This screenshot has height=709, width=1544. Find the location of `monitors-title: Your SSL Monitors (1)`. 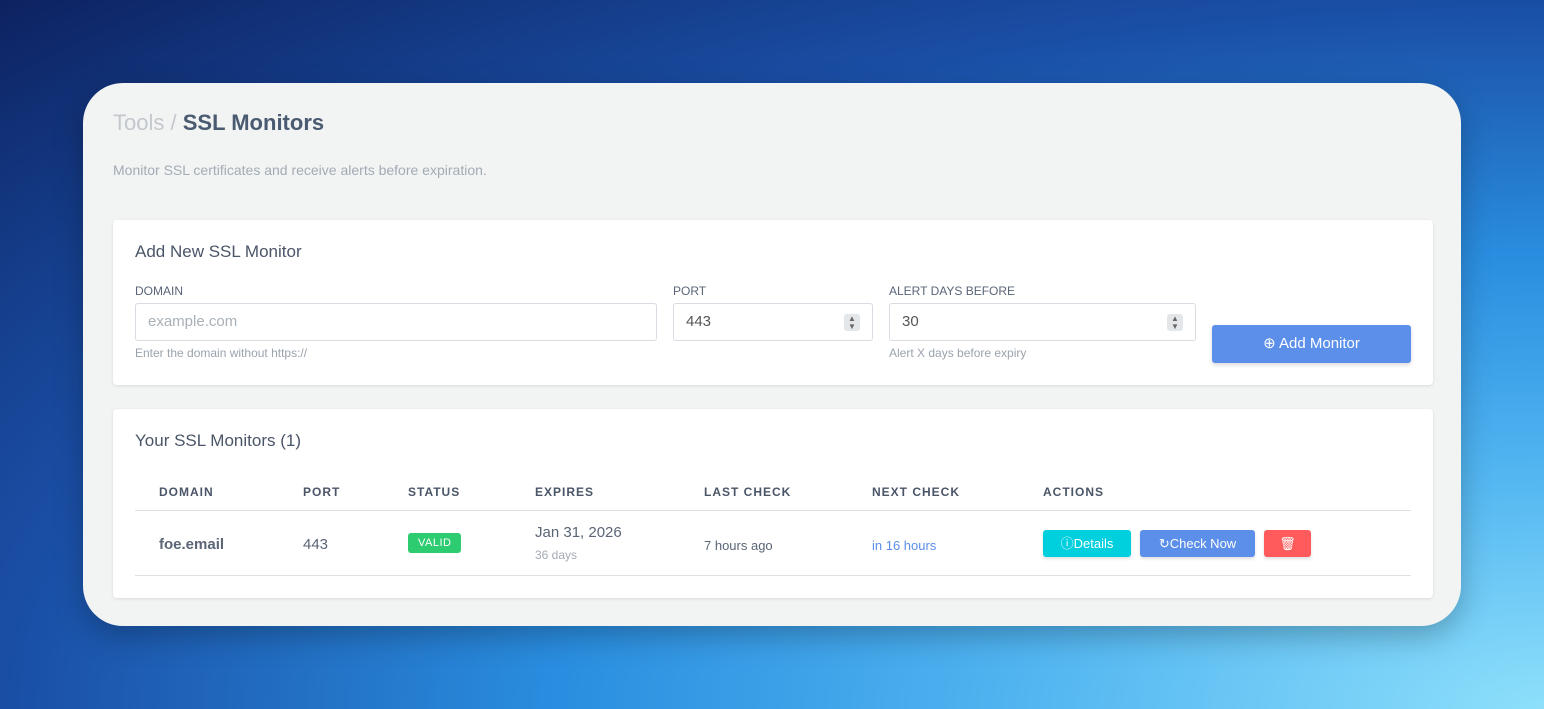

monitors-title: Your SSL Monitors (1) is located at coordinates (218, 440).